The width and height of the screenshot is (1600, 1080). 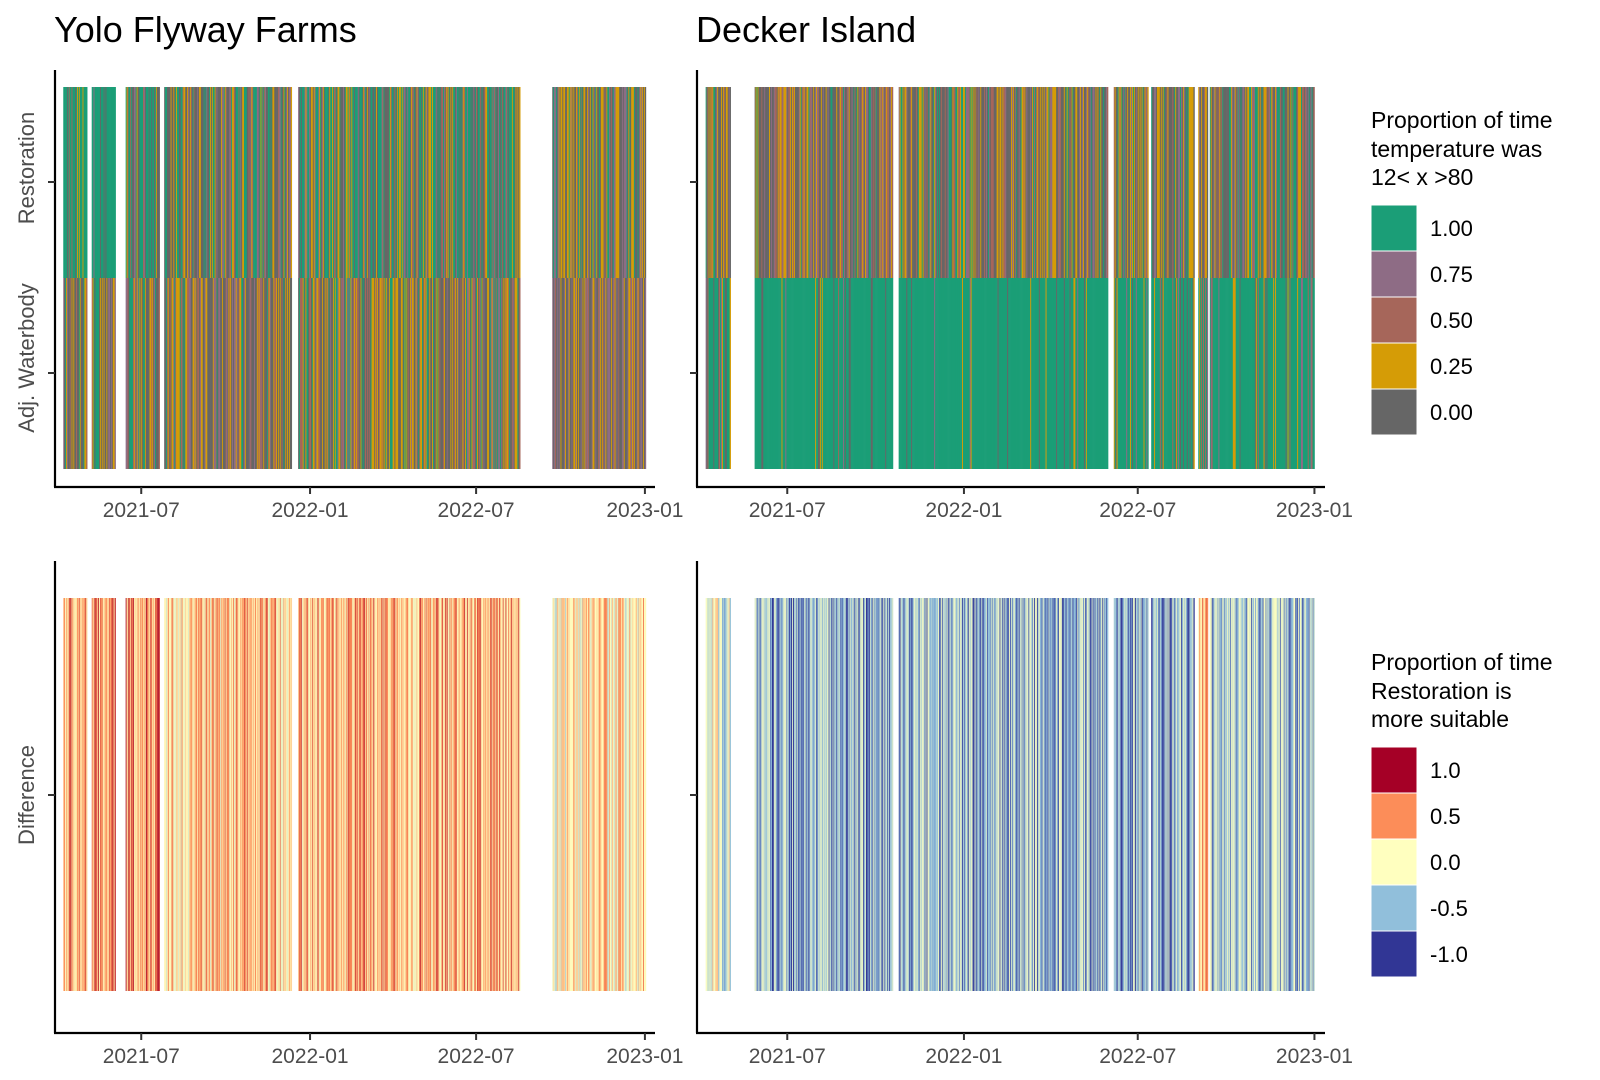 What do you see at coordinates (1137, 510) in the screenshot?
I see `x-tick-label: 2022-07` at bounding box center [1137, 510].